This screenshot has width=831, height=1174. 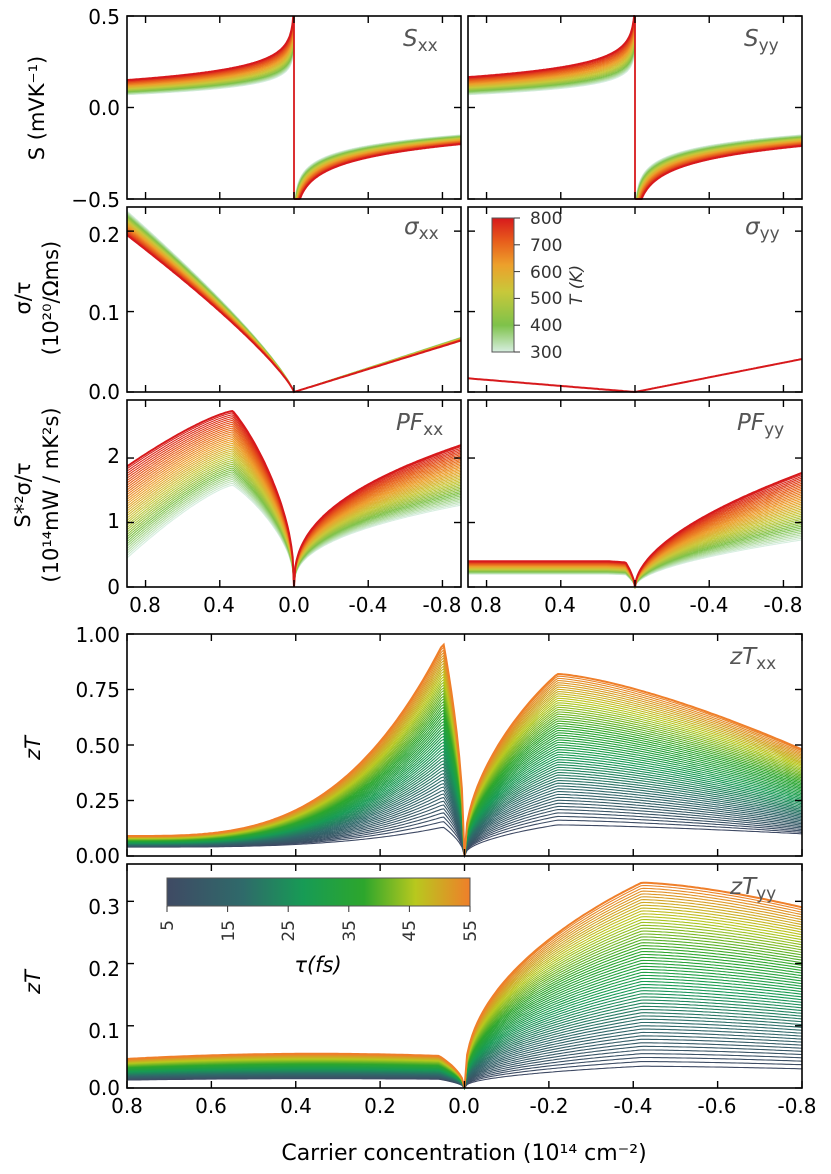 I want to click on tau-colorbar: 5 15 25 35 45 55 τ(fs), so click(x=319, y=927).